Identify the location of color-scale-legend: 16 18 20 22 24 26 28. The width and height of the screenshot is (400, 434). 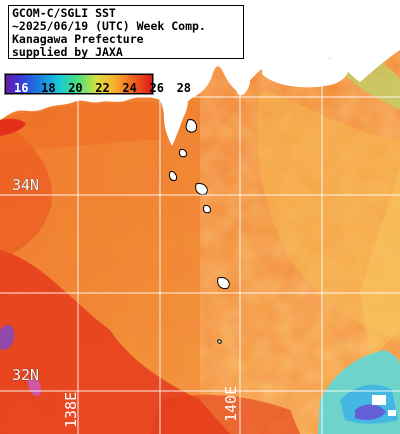
(97, 84).